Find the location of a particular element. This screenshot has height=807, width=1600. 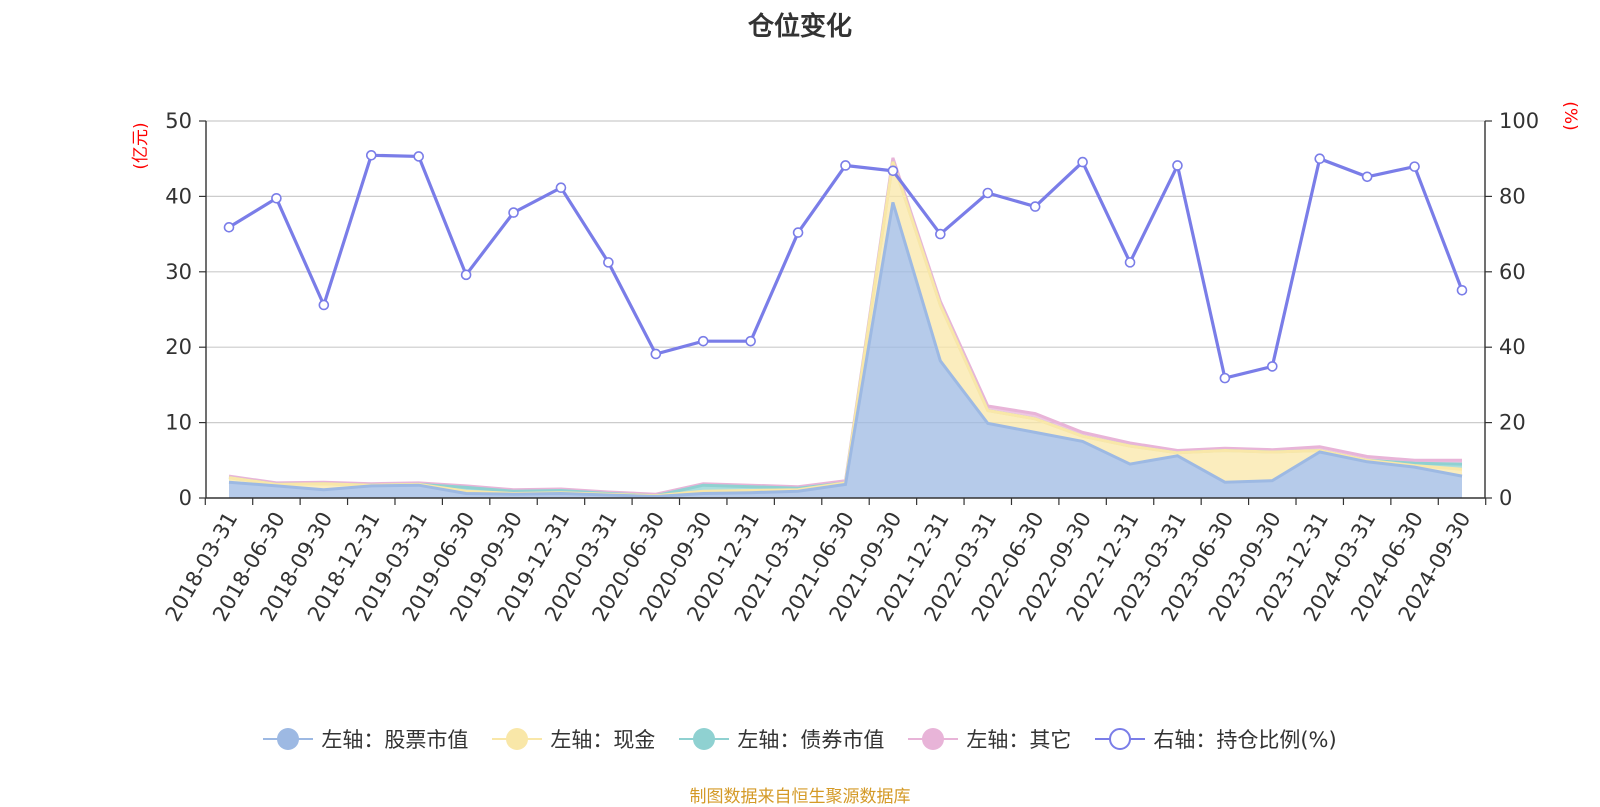

chart-title: 仓位变化 is located at coordinates (799, 27).